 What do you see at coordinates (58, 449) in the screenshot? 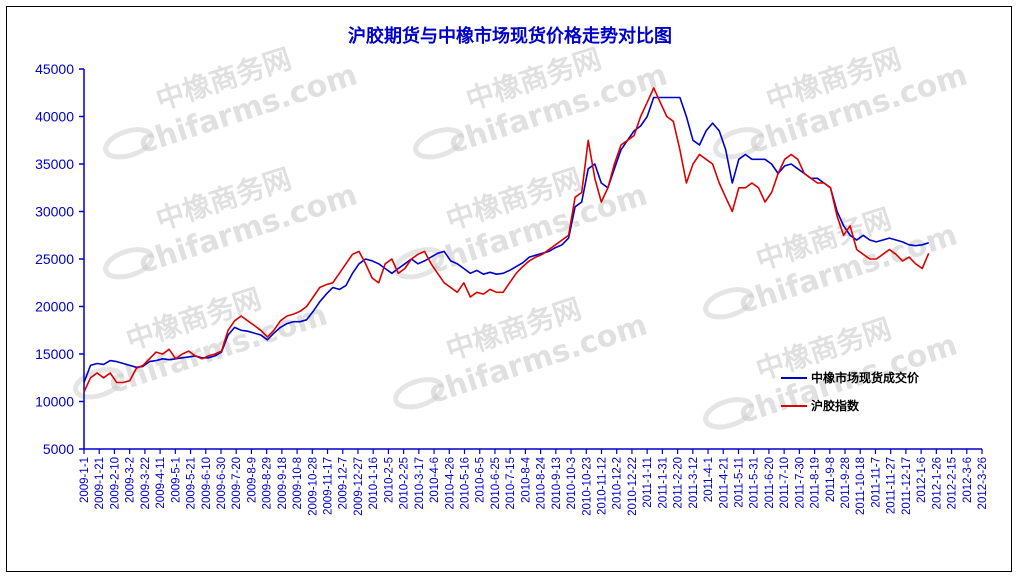
I see `y-tick-label: 5000` at bounding box center [58, 449].